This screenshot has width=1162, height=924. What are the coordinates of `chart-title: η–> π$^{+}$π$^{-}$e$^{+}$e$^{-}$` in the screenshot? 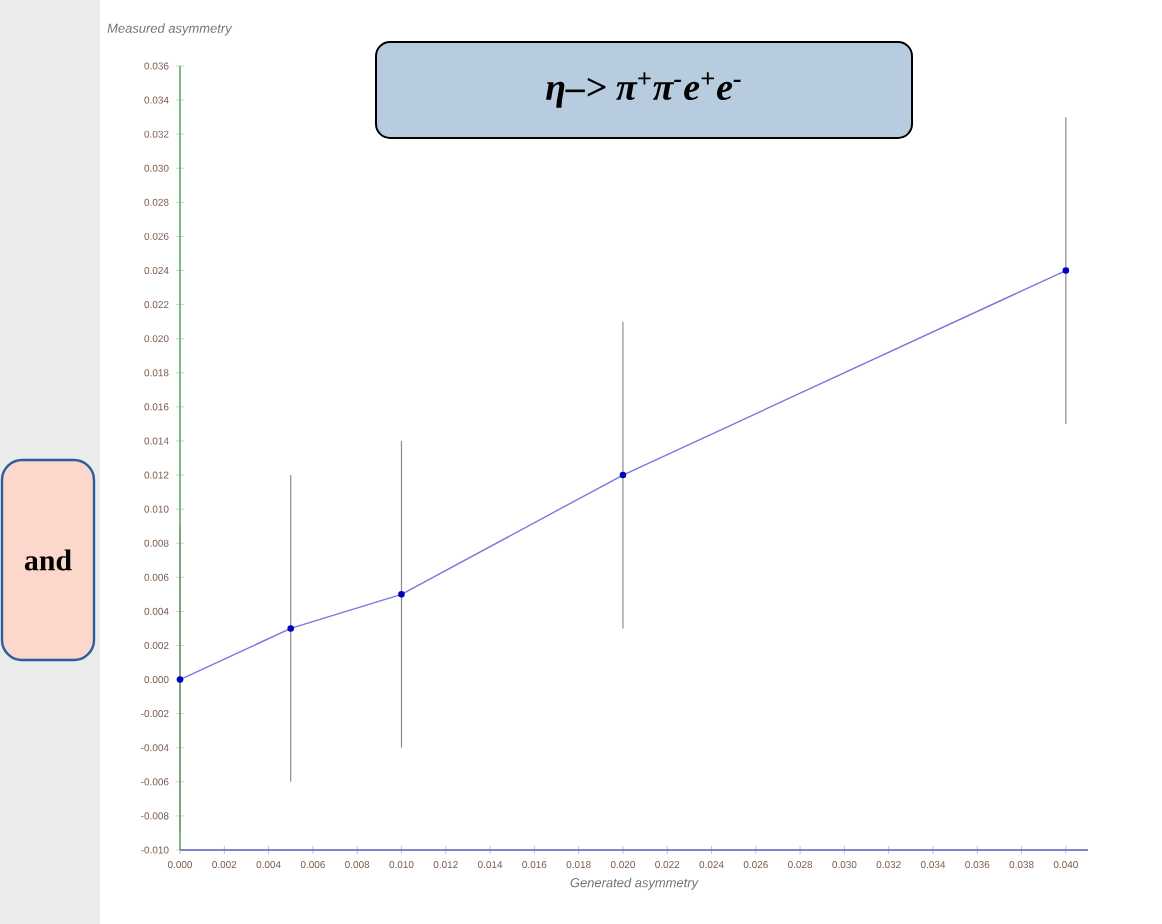 It's located at (643, 90).